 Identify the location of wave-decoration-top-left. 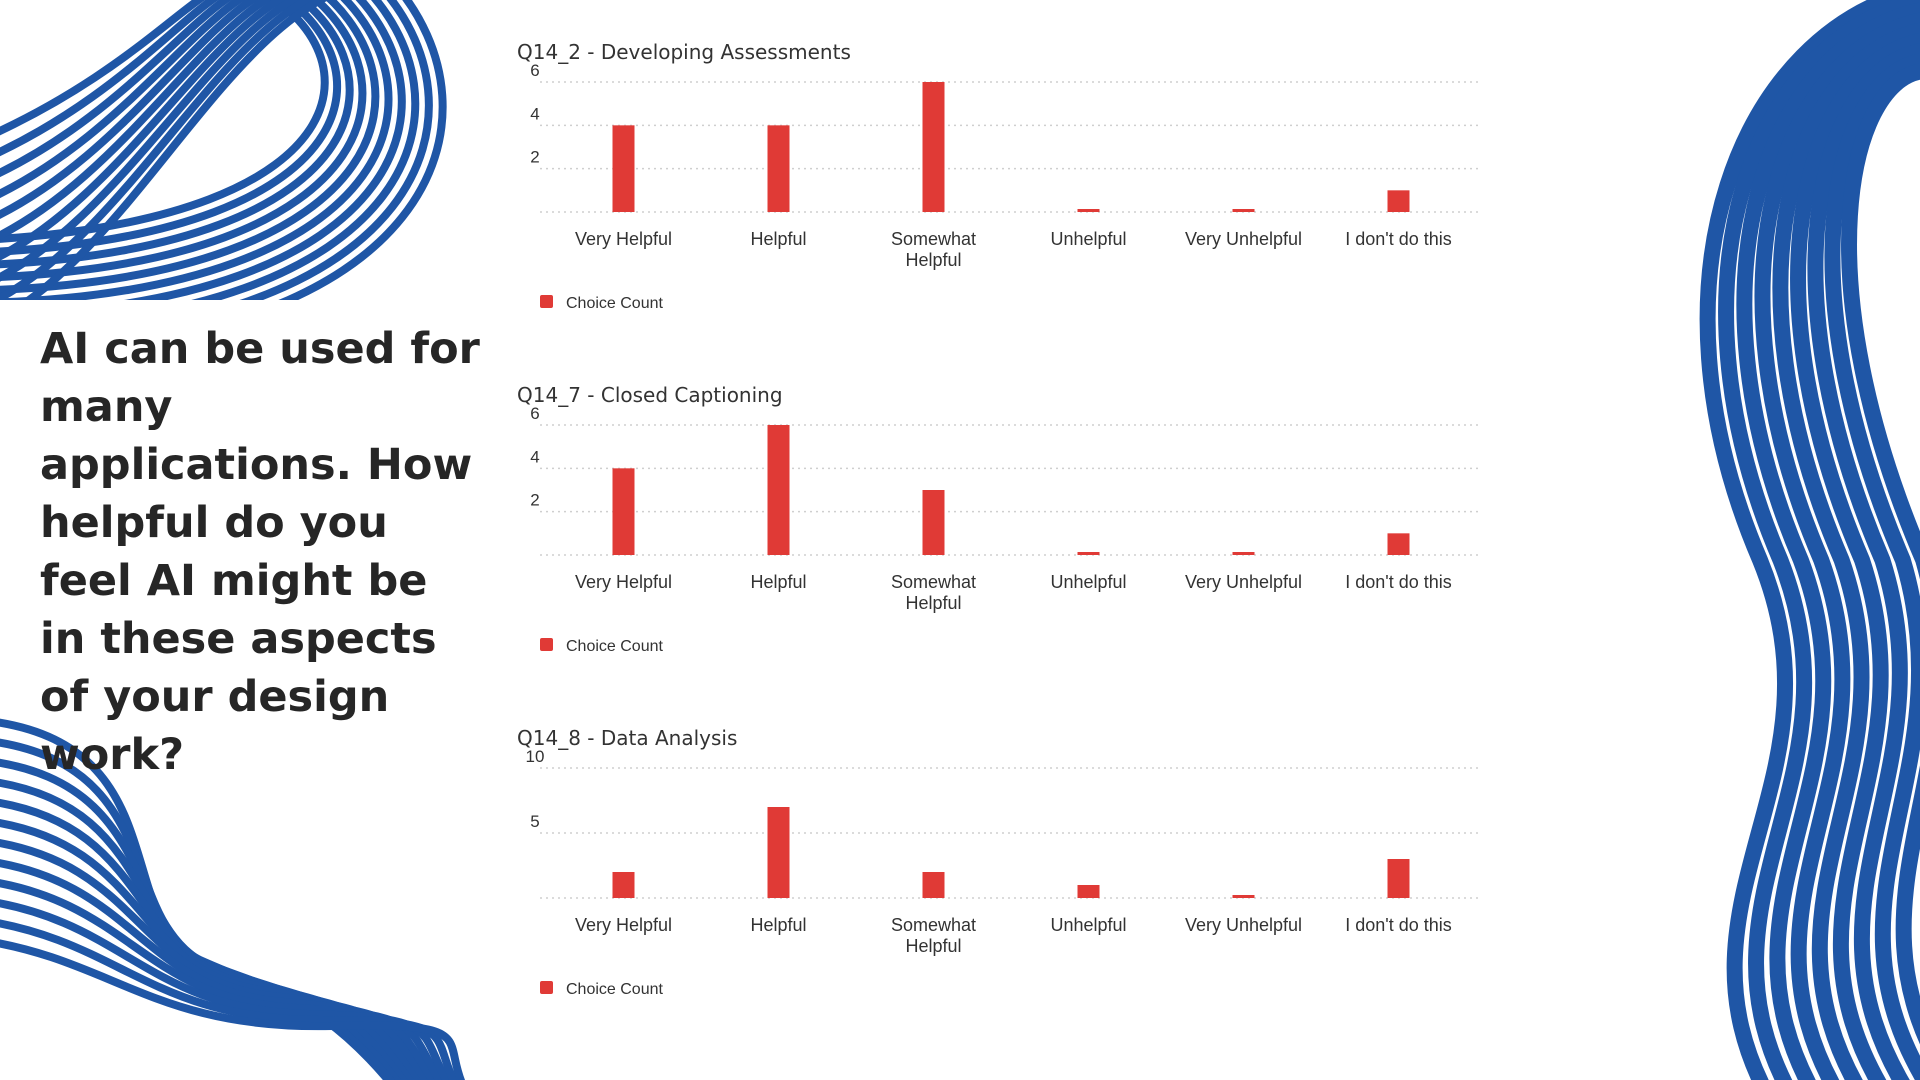
(223, 150).